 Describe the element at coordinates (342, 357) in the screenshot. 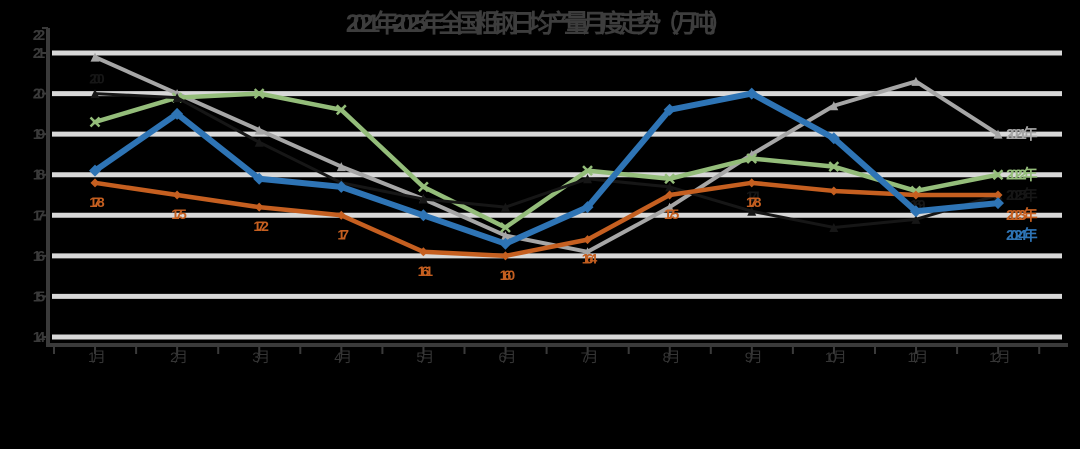

I see `x-axis-label: 4月` at that location.